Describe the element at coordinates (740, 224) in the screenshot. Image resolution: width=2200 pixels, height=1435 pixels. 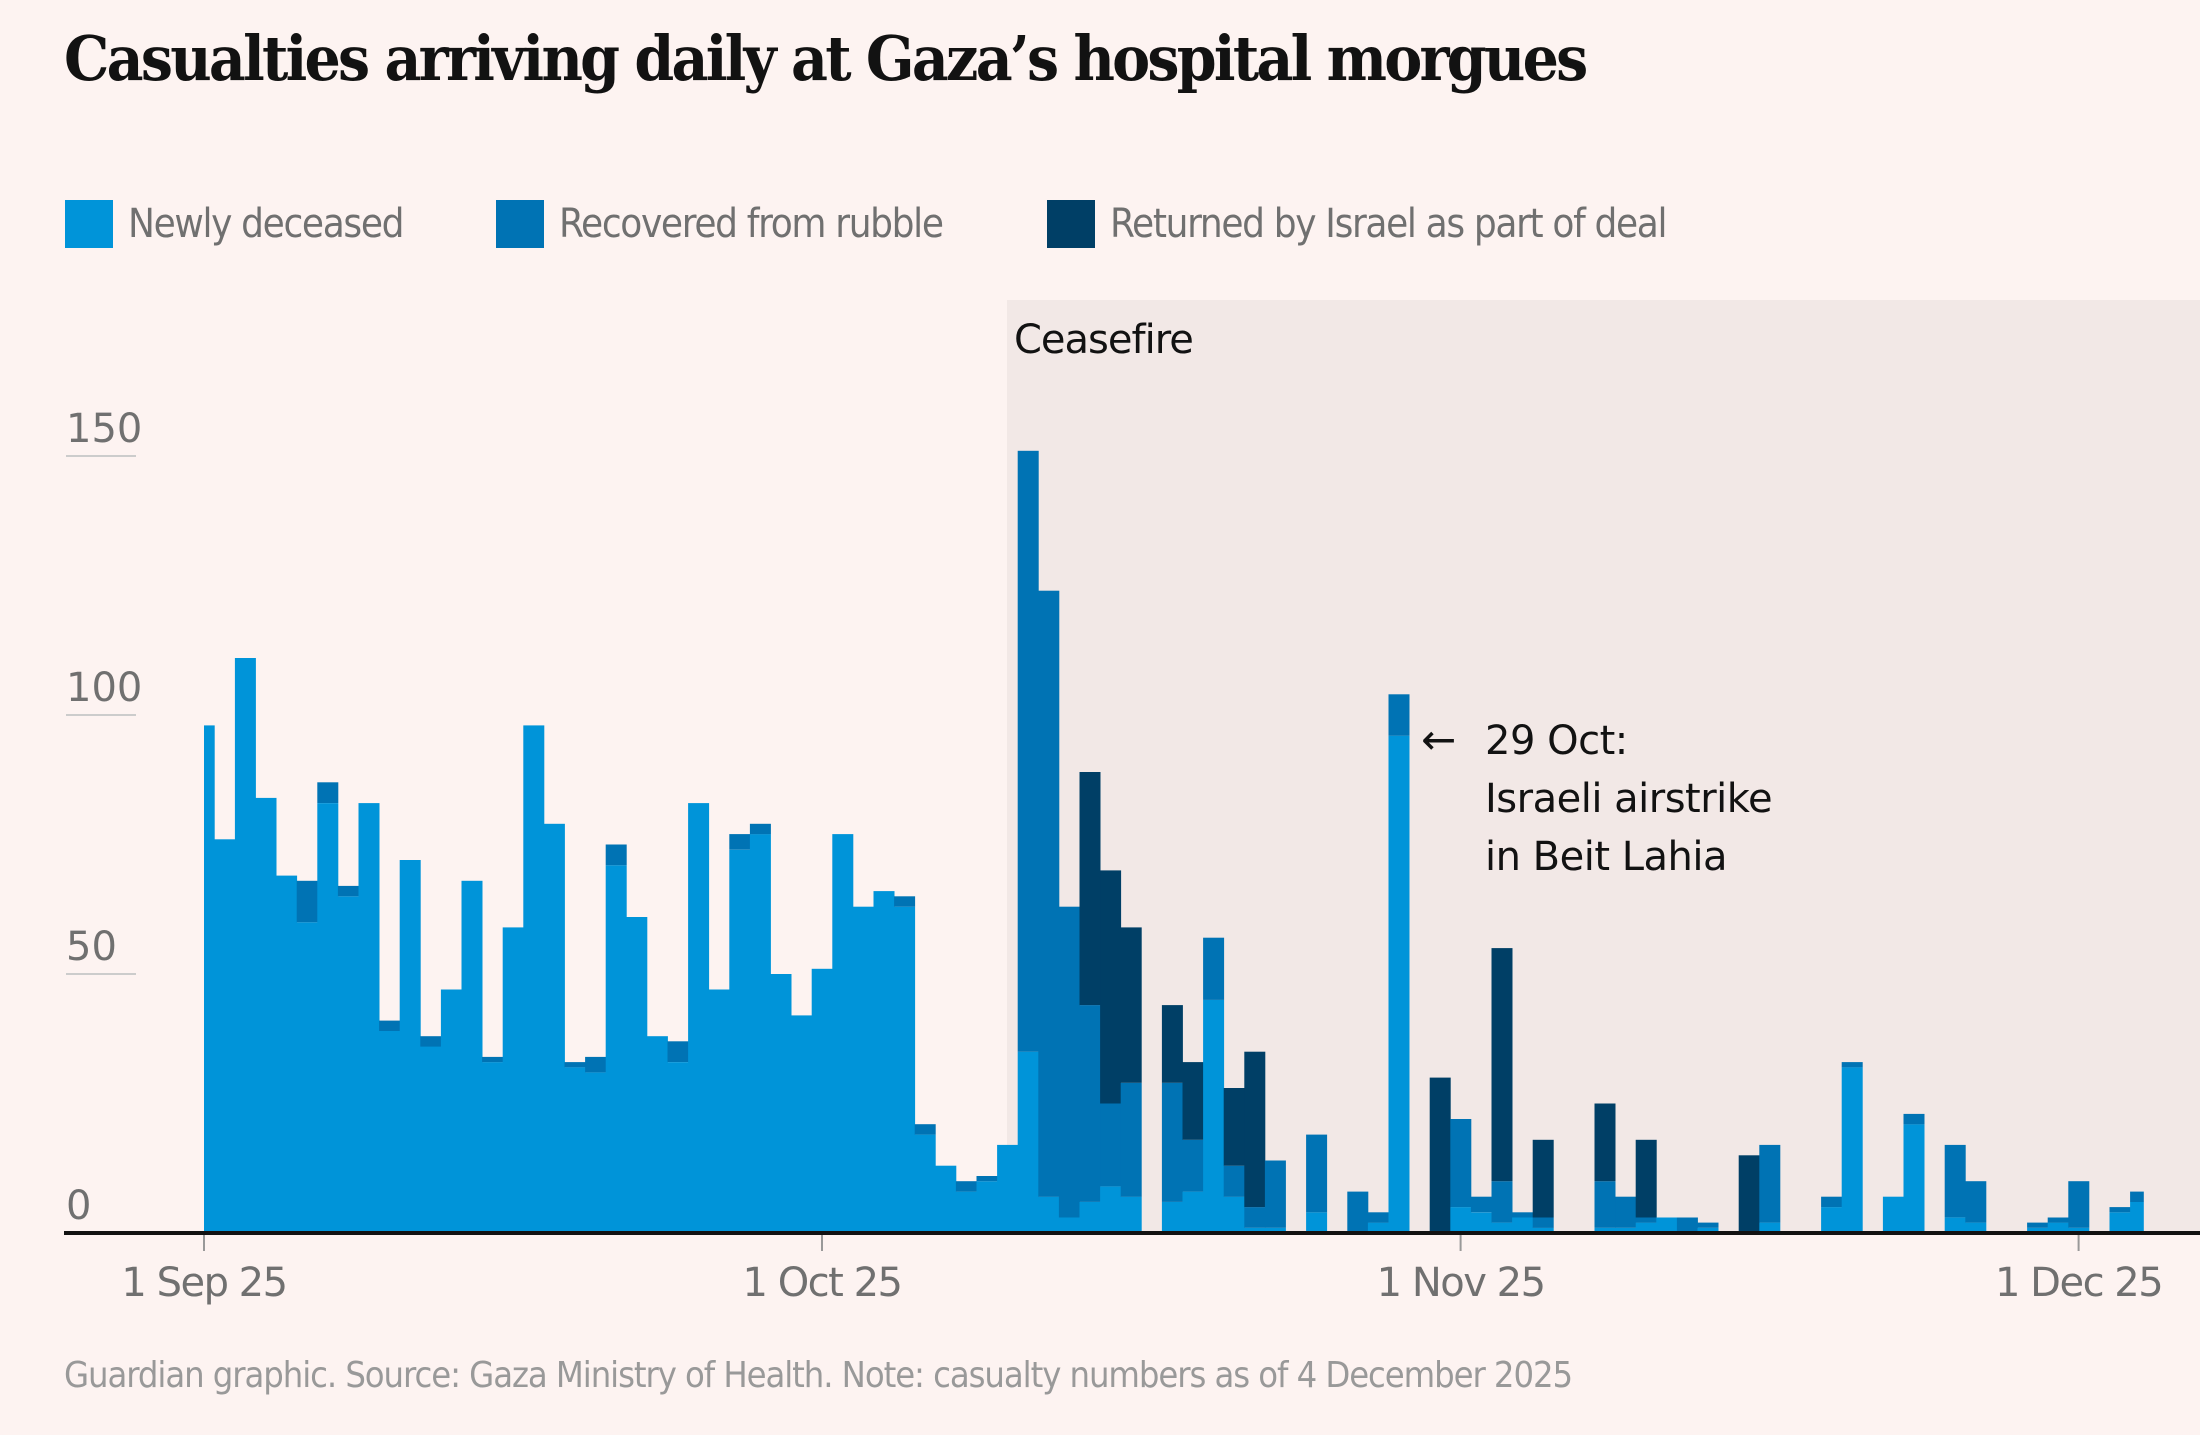
I see `legend-item-recovered-from-rubble: Recovered from rubble` at that location.